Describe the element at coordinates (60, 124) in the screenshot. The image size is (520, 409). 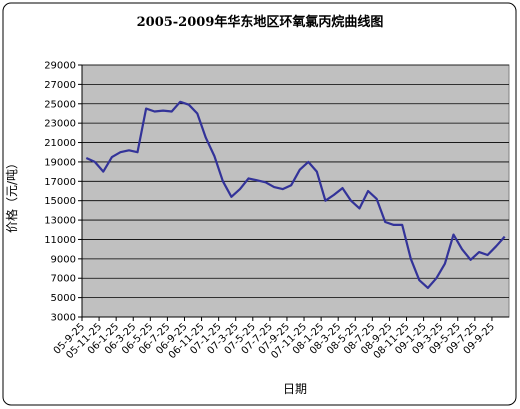
I see `y-tick-label: 23000` at that location.